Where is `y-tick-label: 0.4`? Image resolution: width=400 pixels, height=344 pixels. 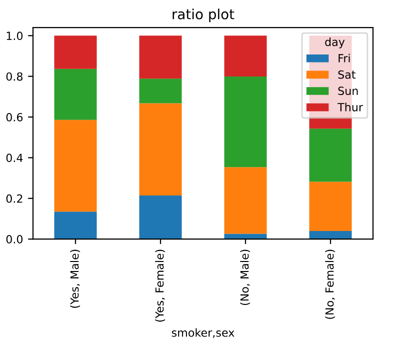 y-tick-label: 0.4 is located at coordinates (14, 158).